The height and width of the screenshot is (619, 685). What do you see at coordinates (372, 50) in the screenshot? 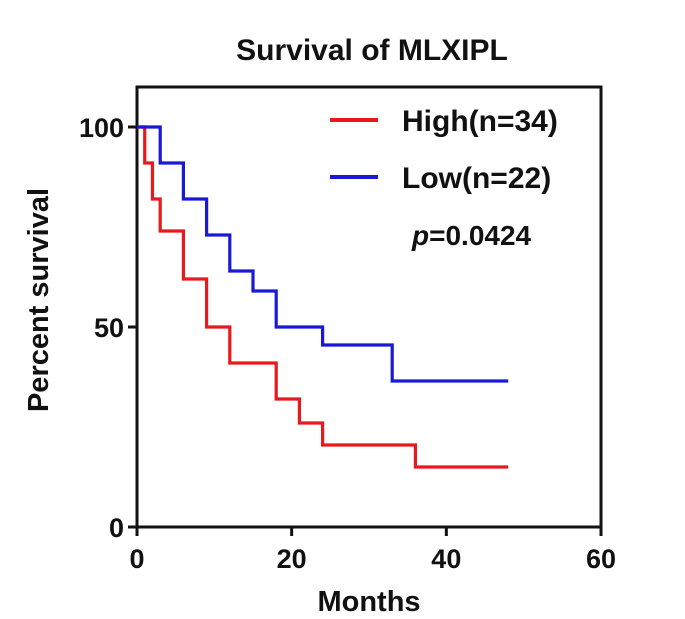
I see `chart-title: Survival of MLXIPL` at bounding box center [372, 50].